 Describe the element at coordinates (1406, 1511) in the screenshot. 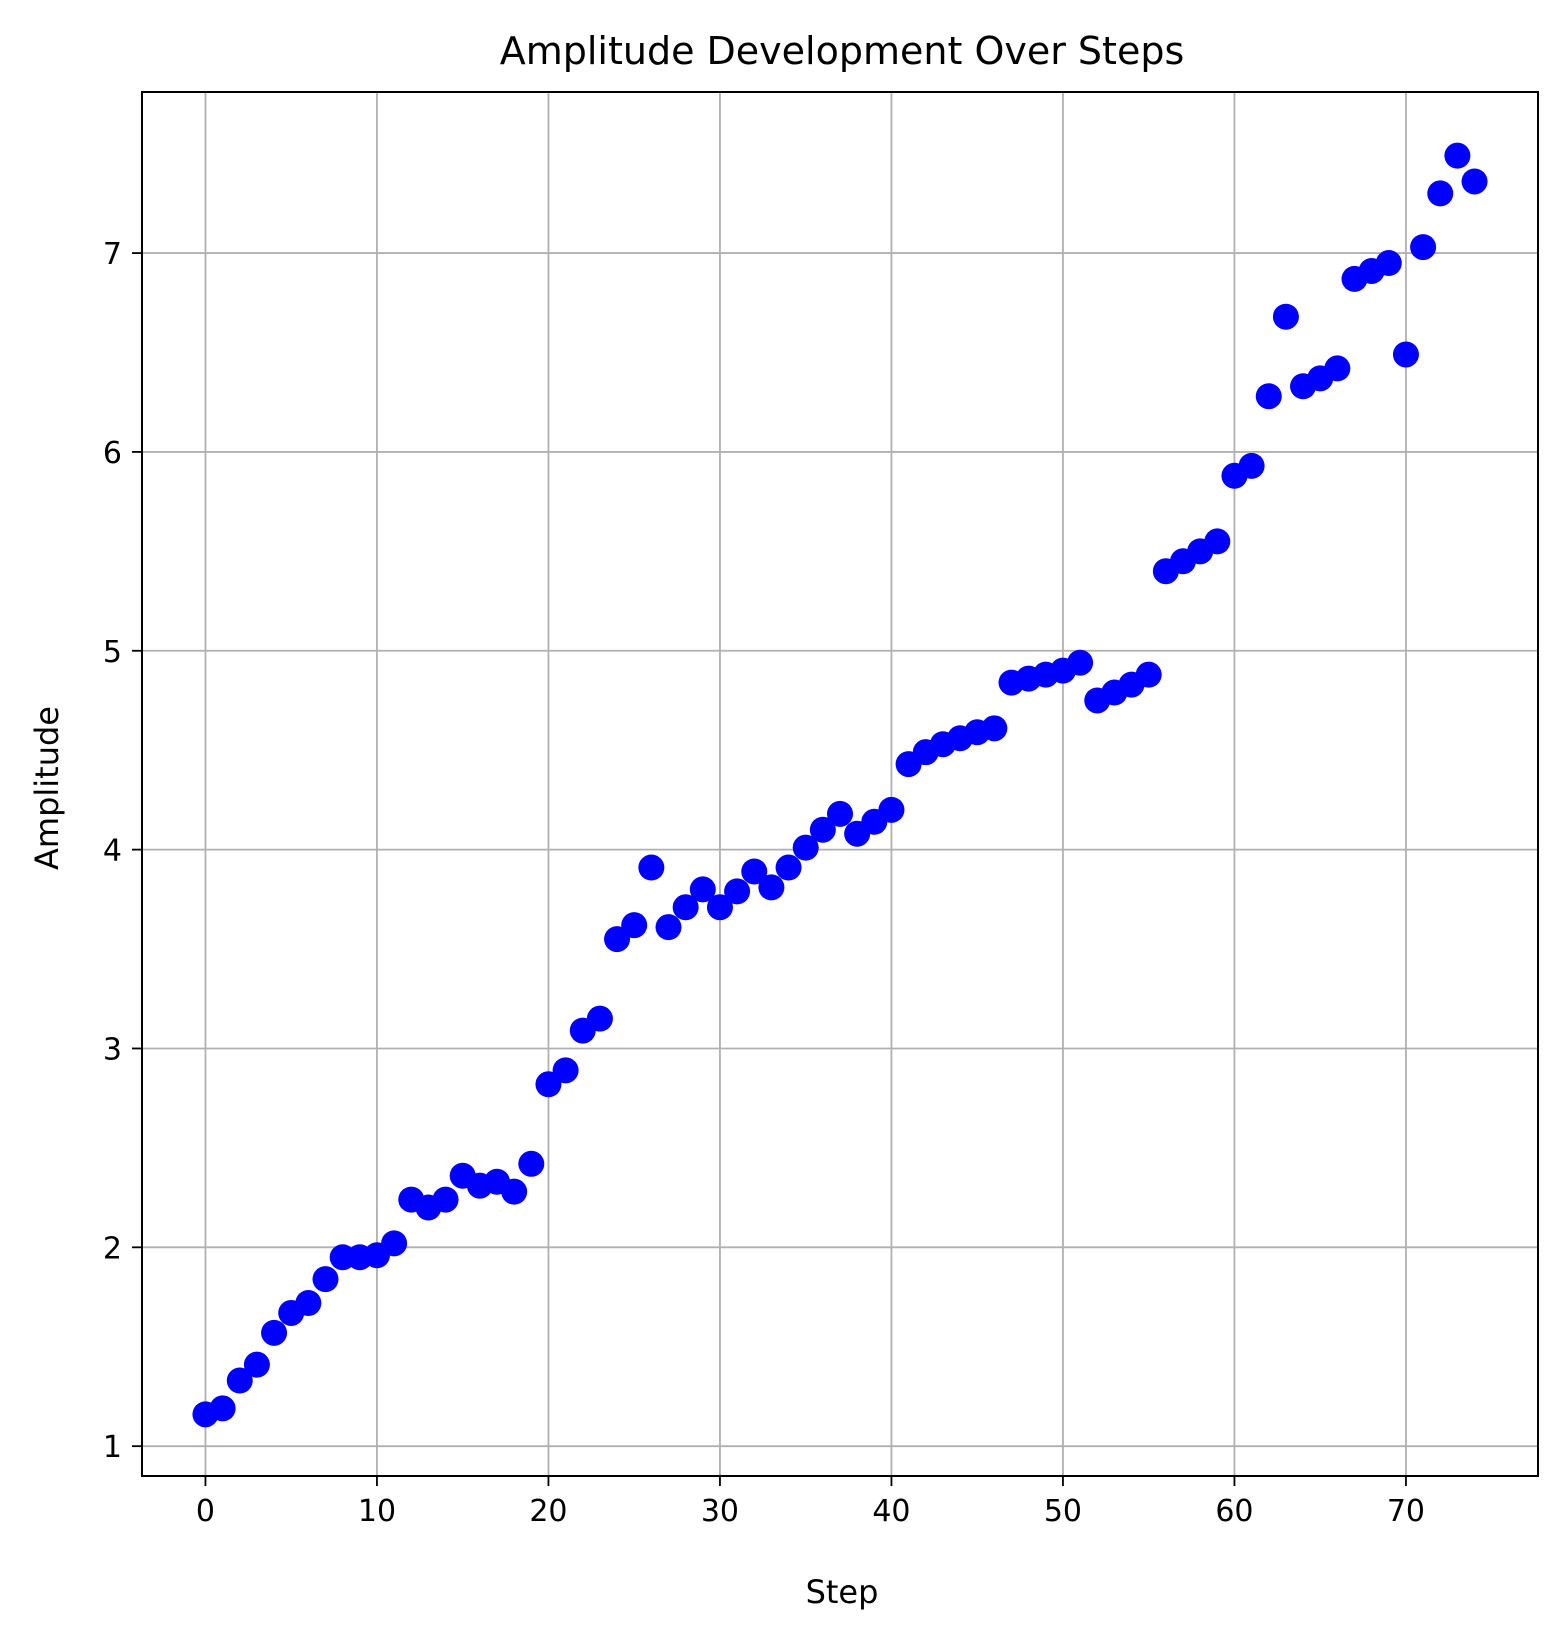

I see `x-tick-label: 70` at that location.